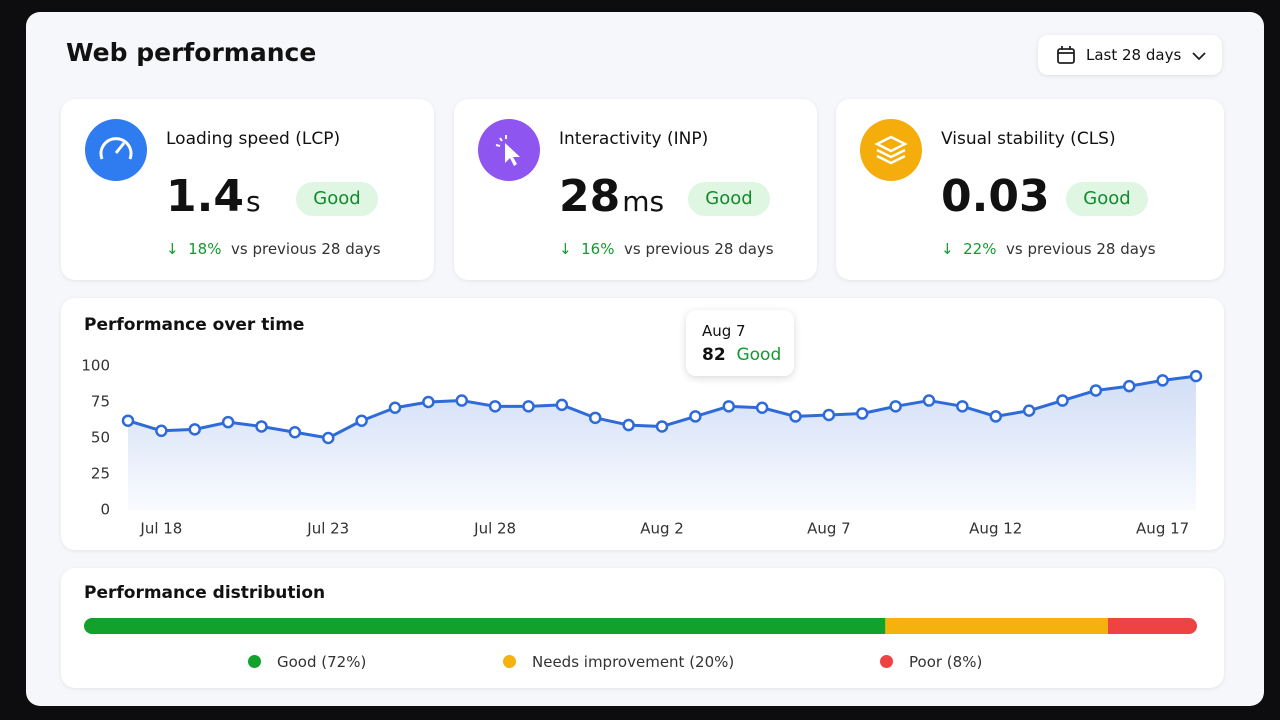 This screenshot has height=720, width=1280. Describe the element at coordinates (666, 249) in the screenshot. I see `metric-change: ↓ 16% vs previous 28 days` at that location.